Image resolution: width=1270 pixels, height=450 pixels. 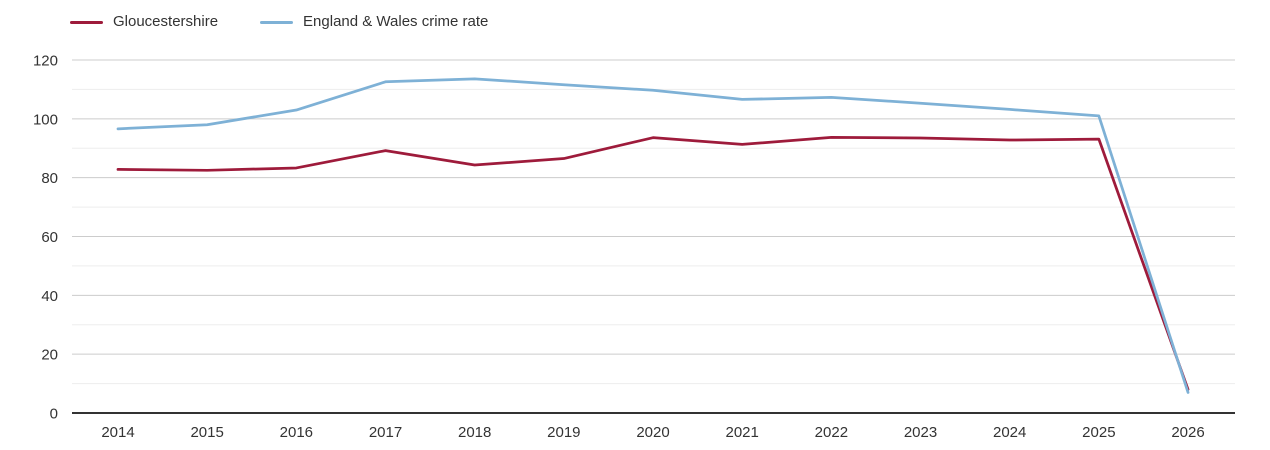 What do you see at coordinates (49, 296) in the screenshot?
I see `y-axis-label: 40` at bounding box center [49, 296].